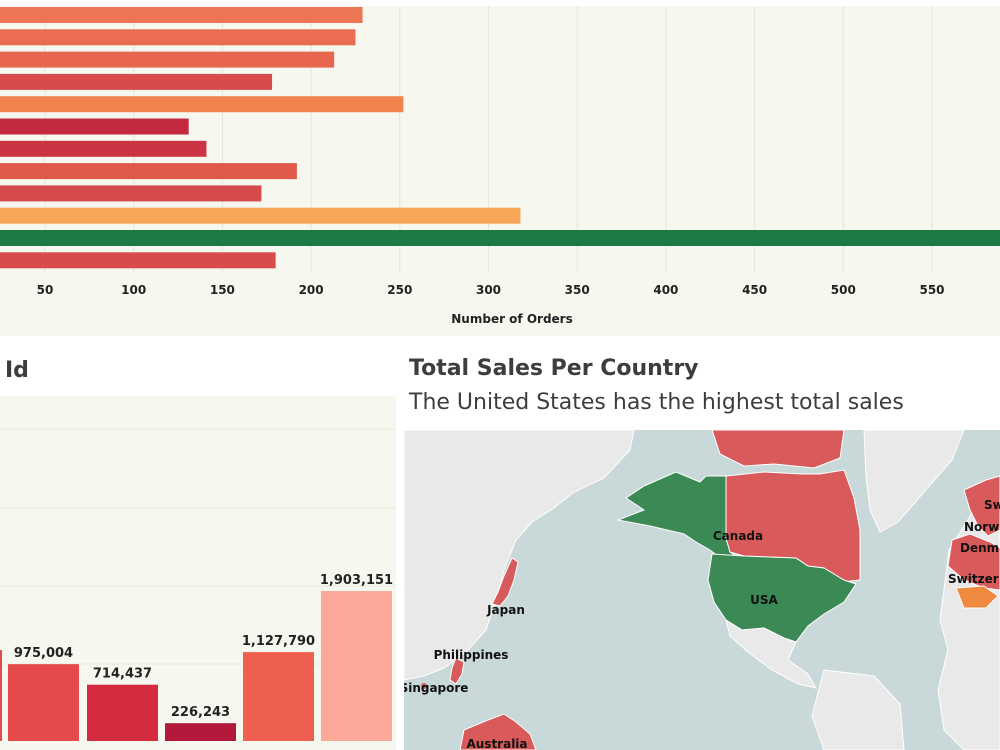  What do you see at coordinates (278, 641) in the screenshot?
I see `column-value-label: 1,127,790` at bounding box center [278, 641].